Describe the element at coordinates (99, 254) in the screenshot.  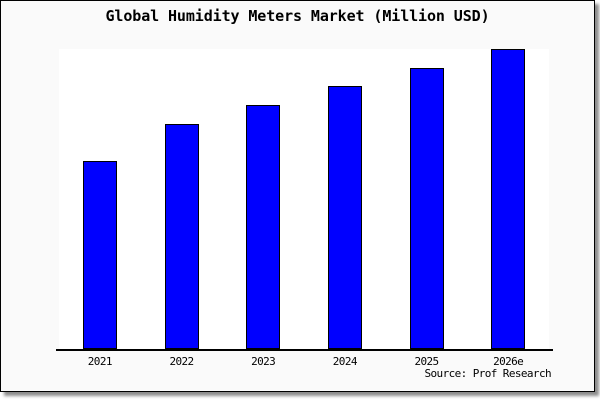
I see `bar-2021` at that location.